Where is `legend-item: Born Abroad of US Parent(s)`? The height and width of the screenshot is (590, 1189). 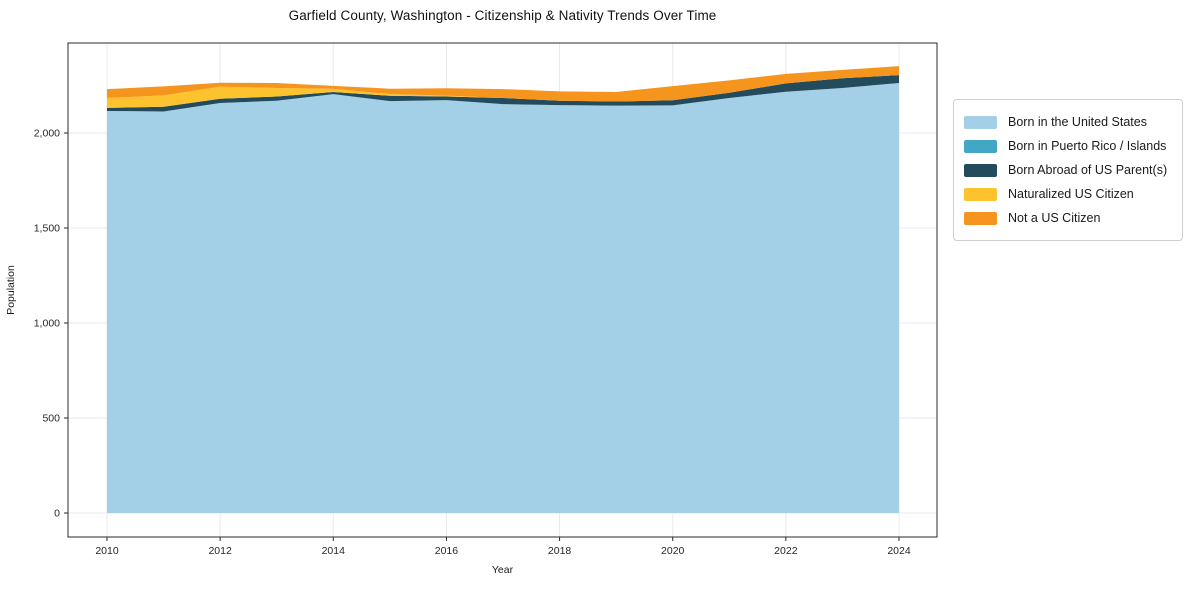 legend-item: Born Abroad of US Parent(s) is located at coordinates (1068, 170).